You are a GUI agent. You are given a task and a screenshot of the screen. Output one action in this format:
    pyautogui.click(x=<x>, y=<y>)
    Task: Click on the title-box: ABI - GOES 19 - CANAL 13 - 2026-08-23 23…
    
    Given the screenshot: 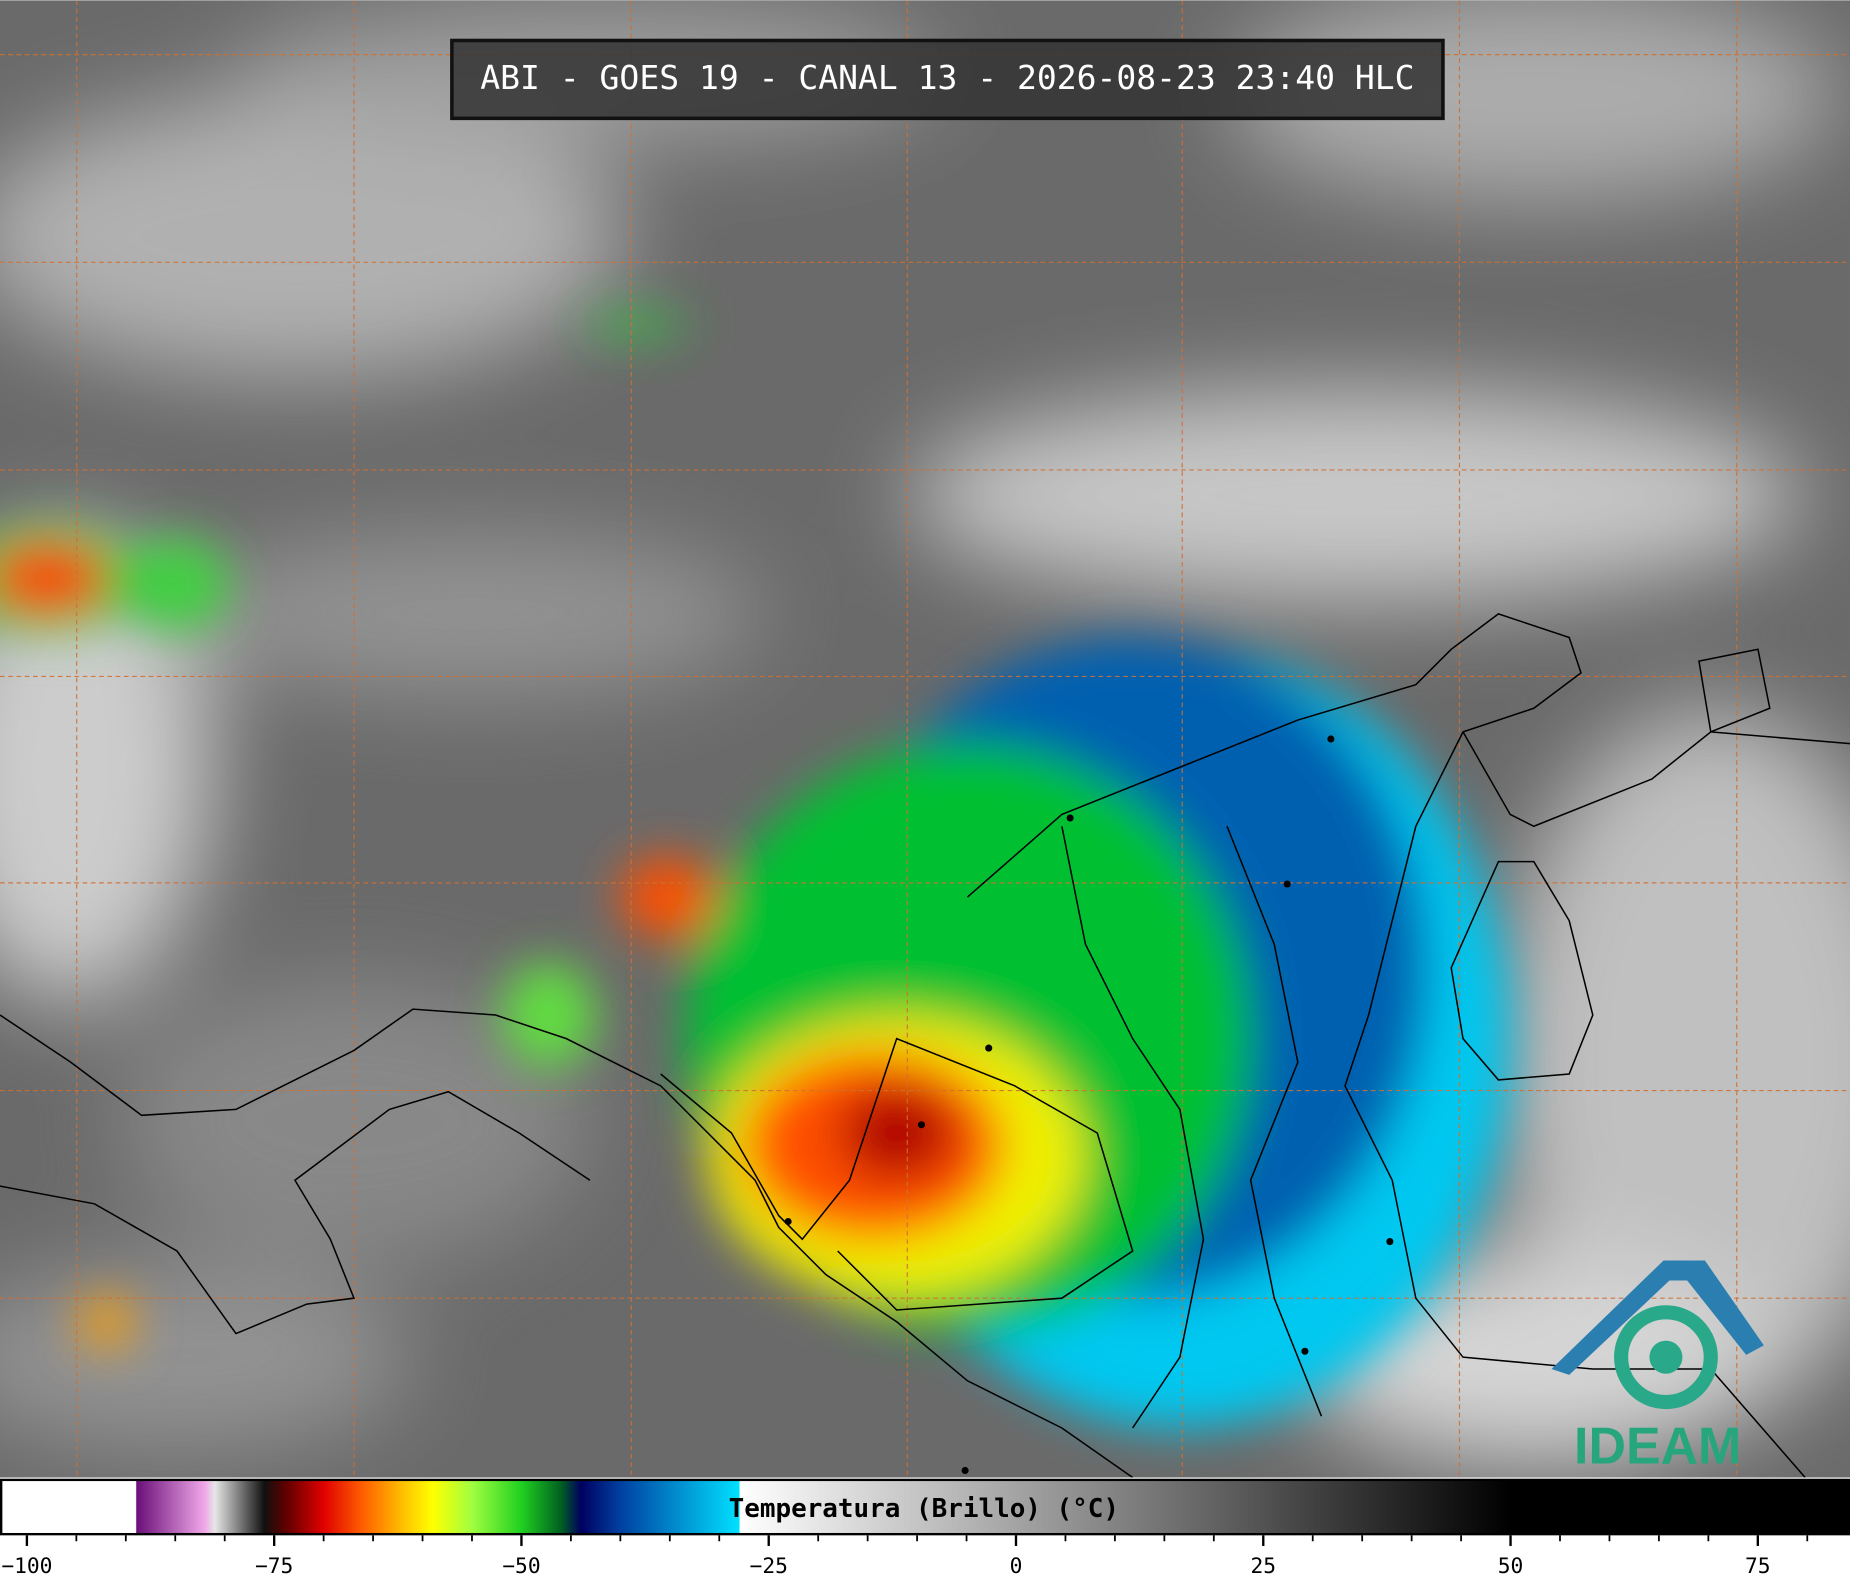 What is the action you would take?
    pyautogui.click(x=947, y=79)
    